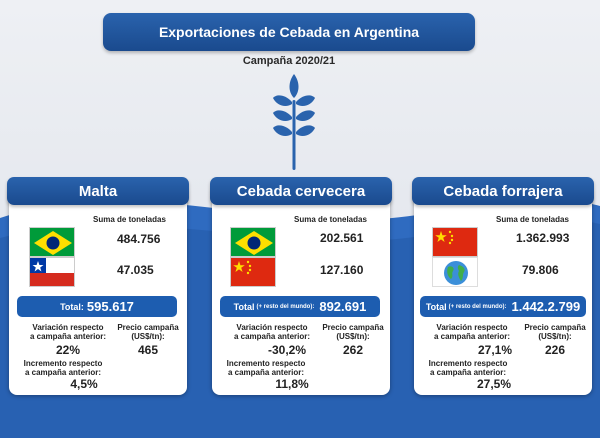 Image resolution: width=600 pixels, height=438 pixels. I want to click on variation-value: 27,1%, so click(495, 350).